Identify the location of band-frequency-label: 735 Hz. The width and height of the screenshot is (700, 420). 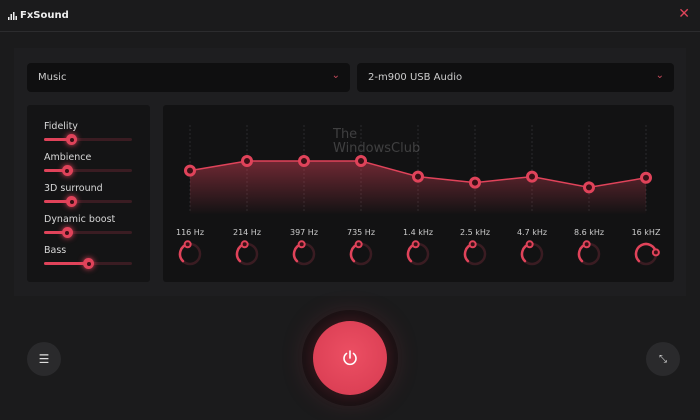
(361, 232).